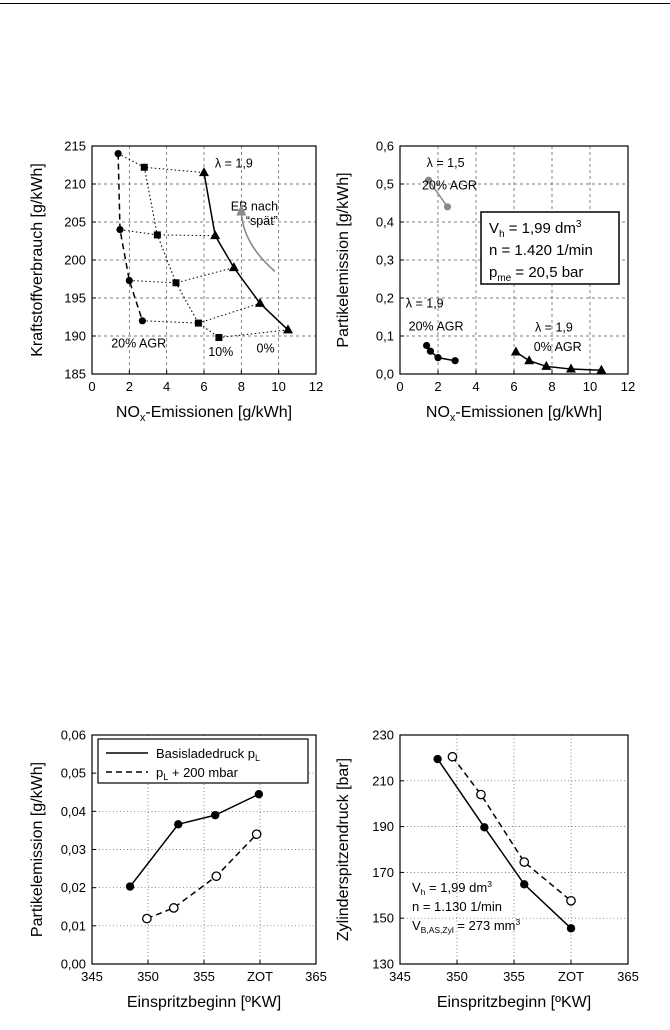 The height and width of the screenshot is (1030, 670). What do you see at coordinates (536, 274) in the screenshot?
I see `info-line: pme = 20,5 bar` at bounding box center [536, 274].